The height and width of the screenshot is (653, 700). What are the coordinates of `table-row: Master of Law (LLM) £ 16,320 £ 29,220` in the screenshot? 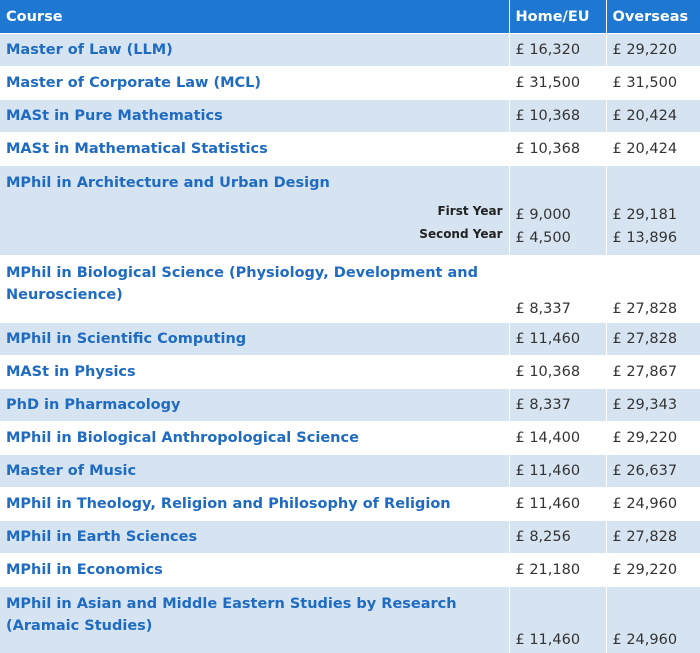 It's located at (350, 50).